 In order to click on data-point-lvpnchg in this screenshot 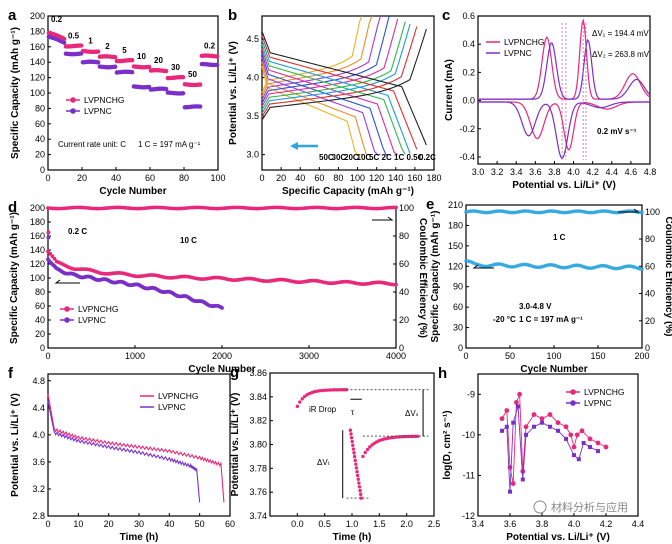, I will do `click(149, 67)`.